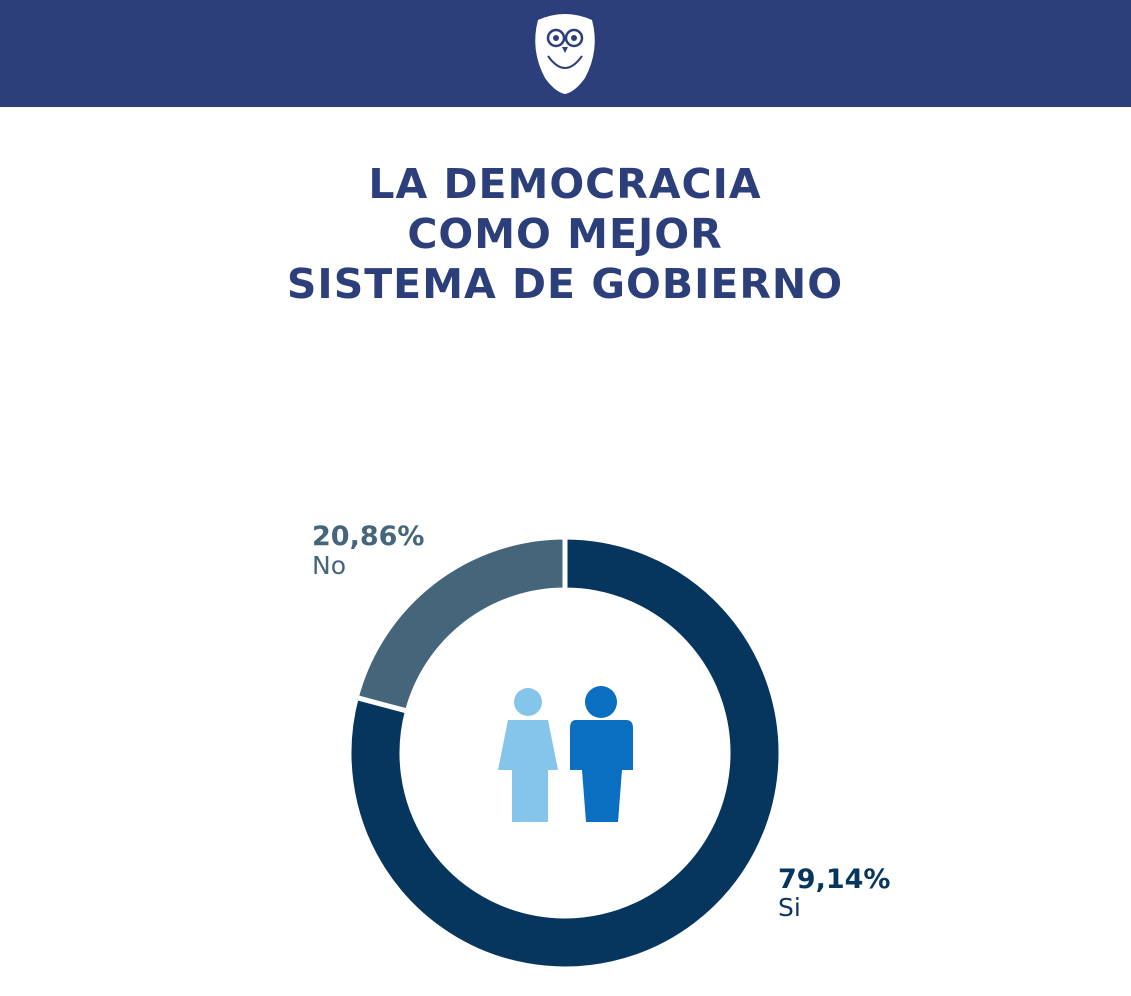  Describe the element at coordinates (329, 565) in the screenshot. I see `category-label: No` at that location.